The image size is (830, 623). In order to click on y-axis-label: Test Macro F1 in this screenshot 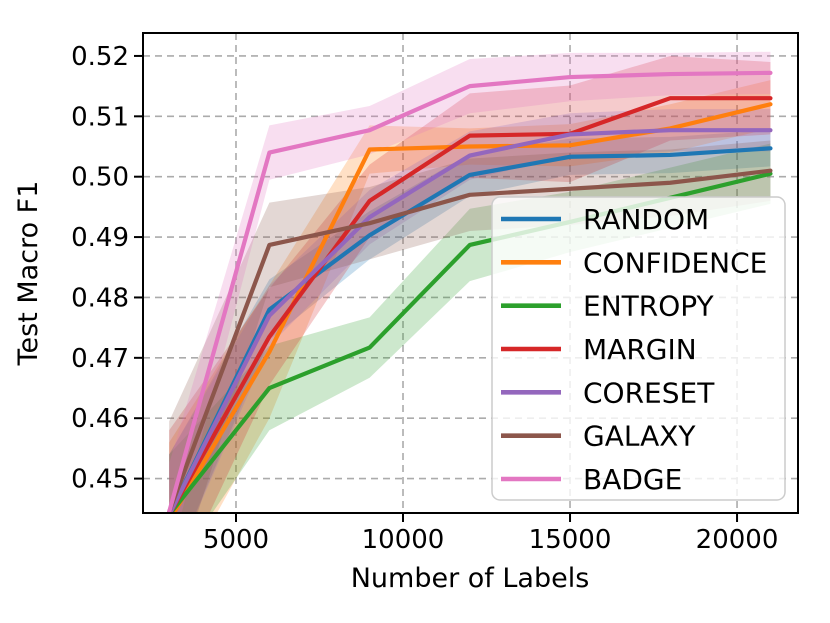, I will do `click(28, 274)`.